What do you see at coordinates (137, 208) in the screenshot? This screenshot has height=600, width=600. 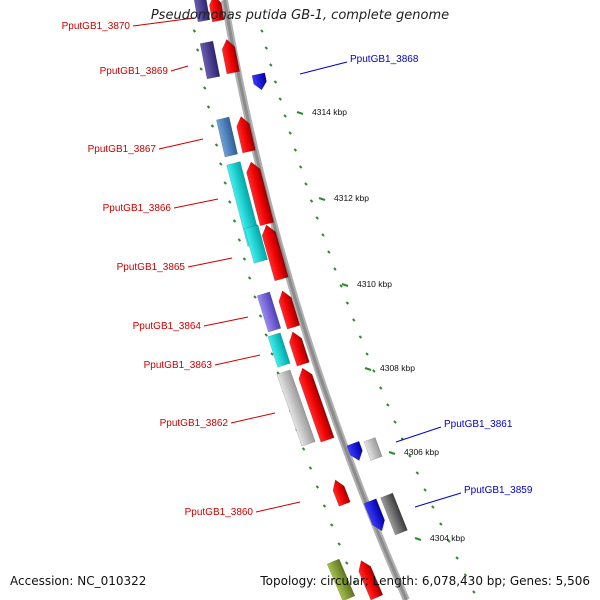 I see `gene-label-text: PputGB1_3866` at bounding box center [137, 208].